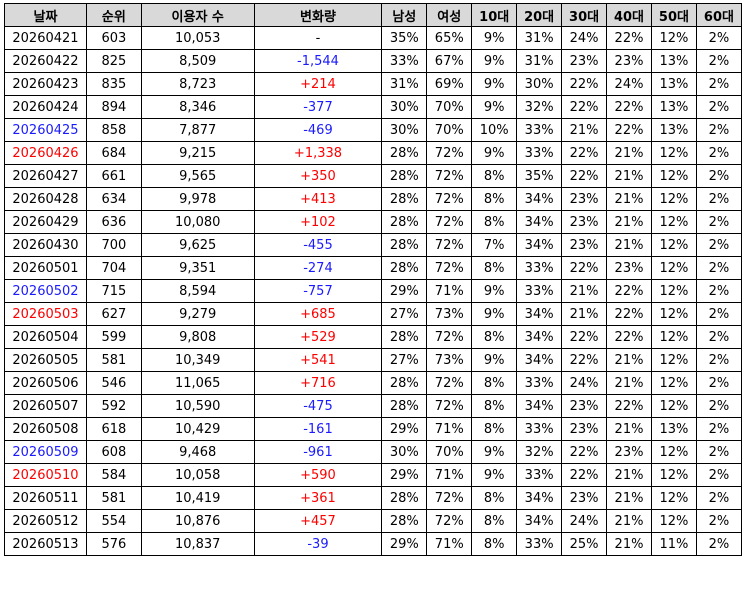 The height and width of the screenshot is (591, 742). Describe the element at coordinates (318, 544) in the screenshot. I see `change-cell: -39` at that location.